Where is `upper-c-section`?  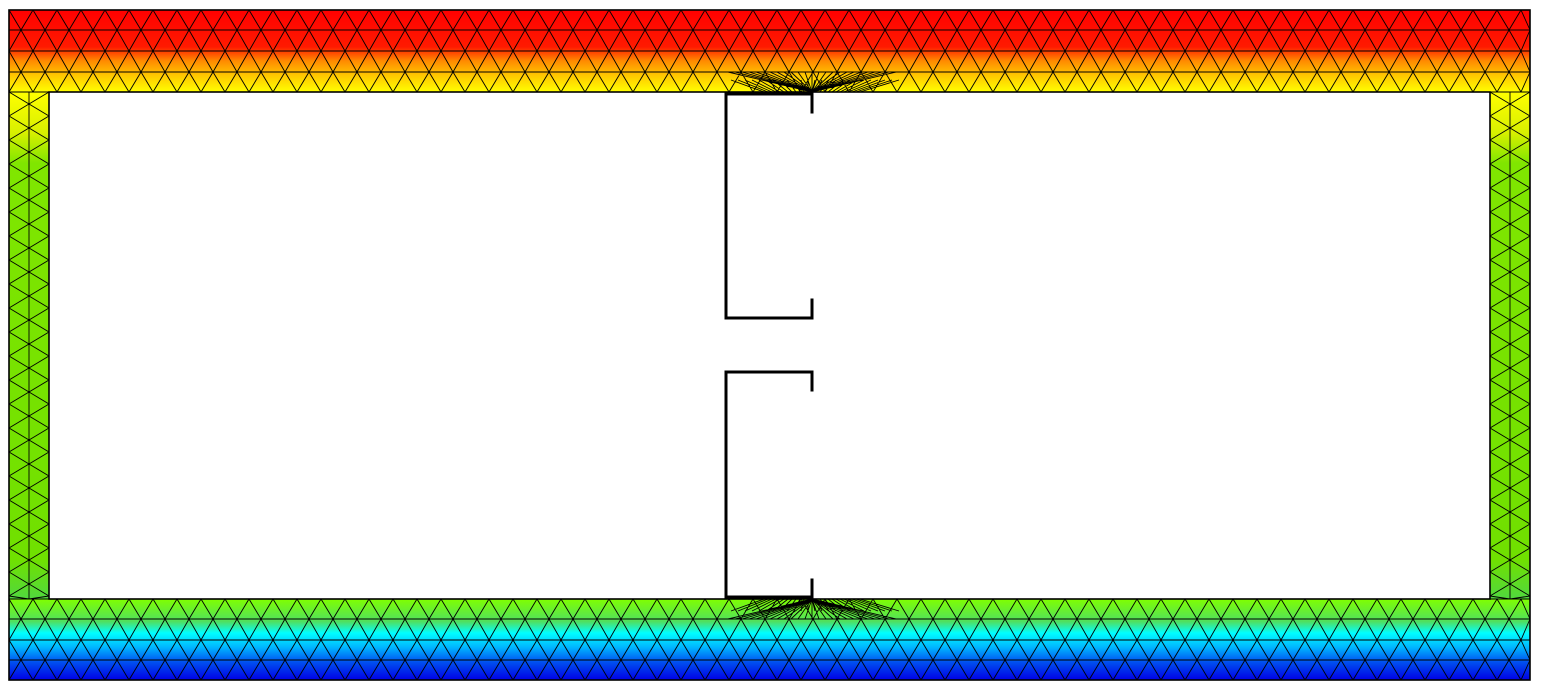 upper-c-section is located at coordinates (769, 206).